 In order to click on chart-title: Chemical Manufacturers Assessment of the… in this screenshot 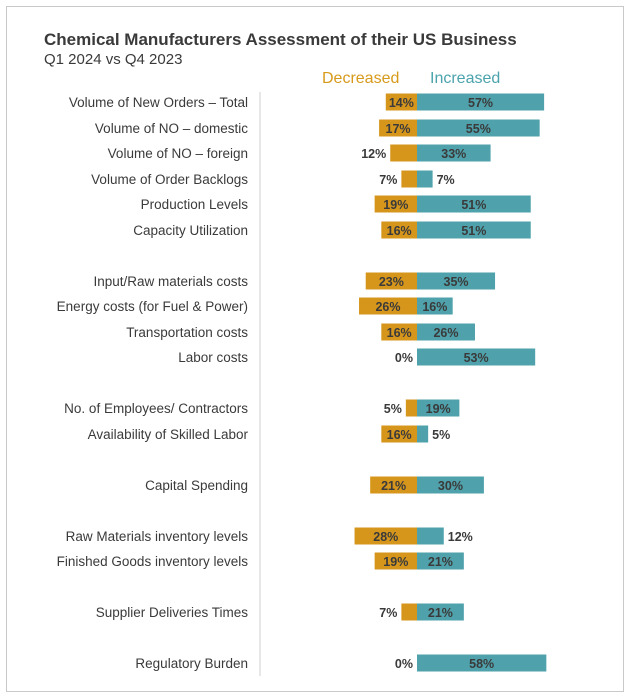, I will do `click(280, 39)`.